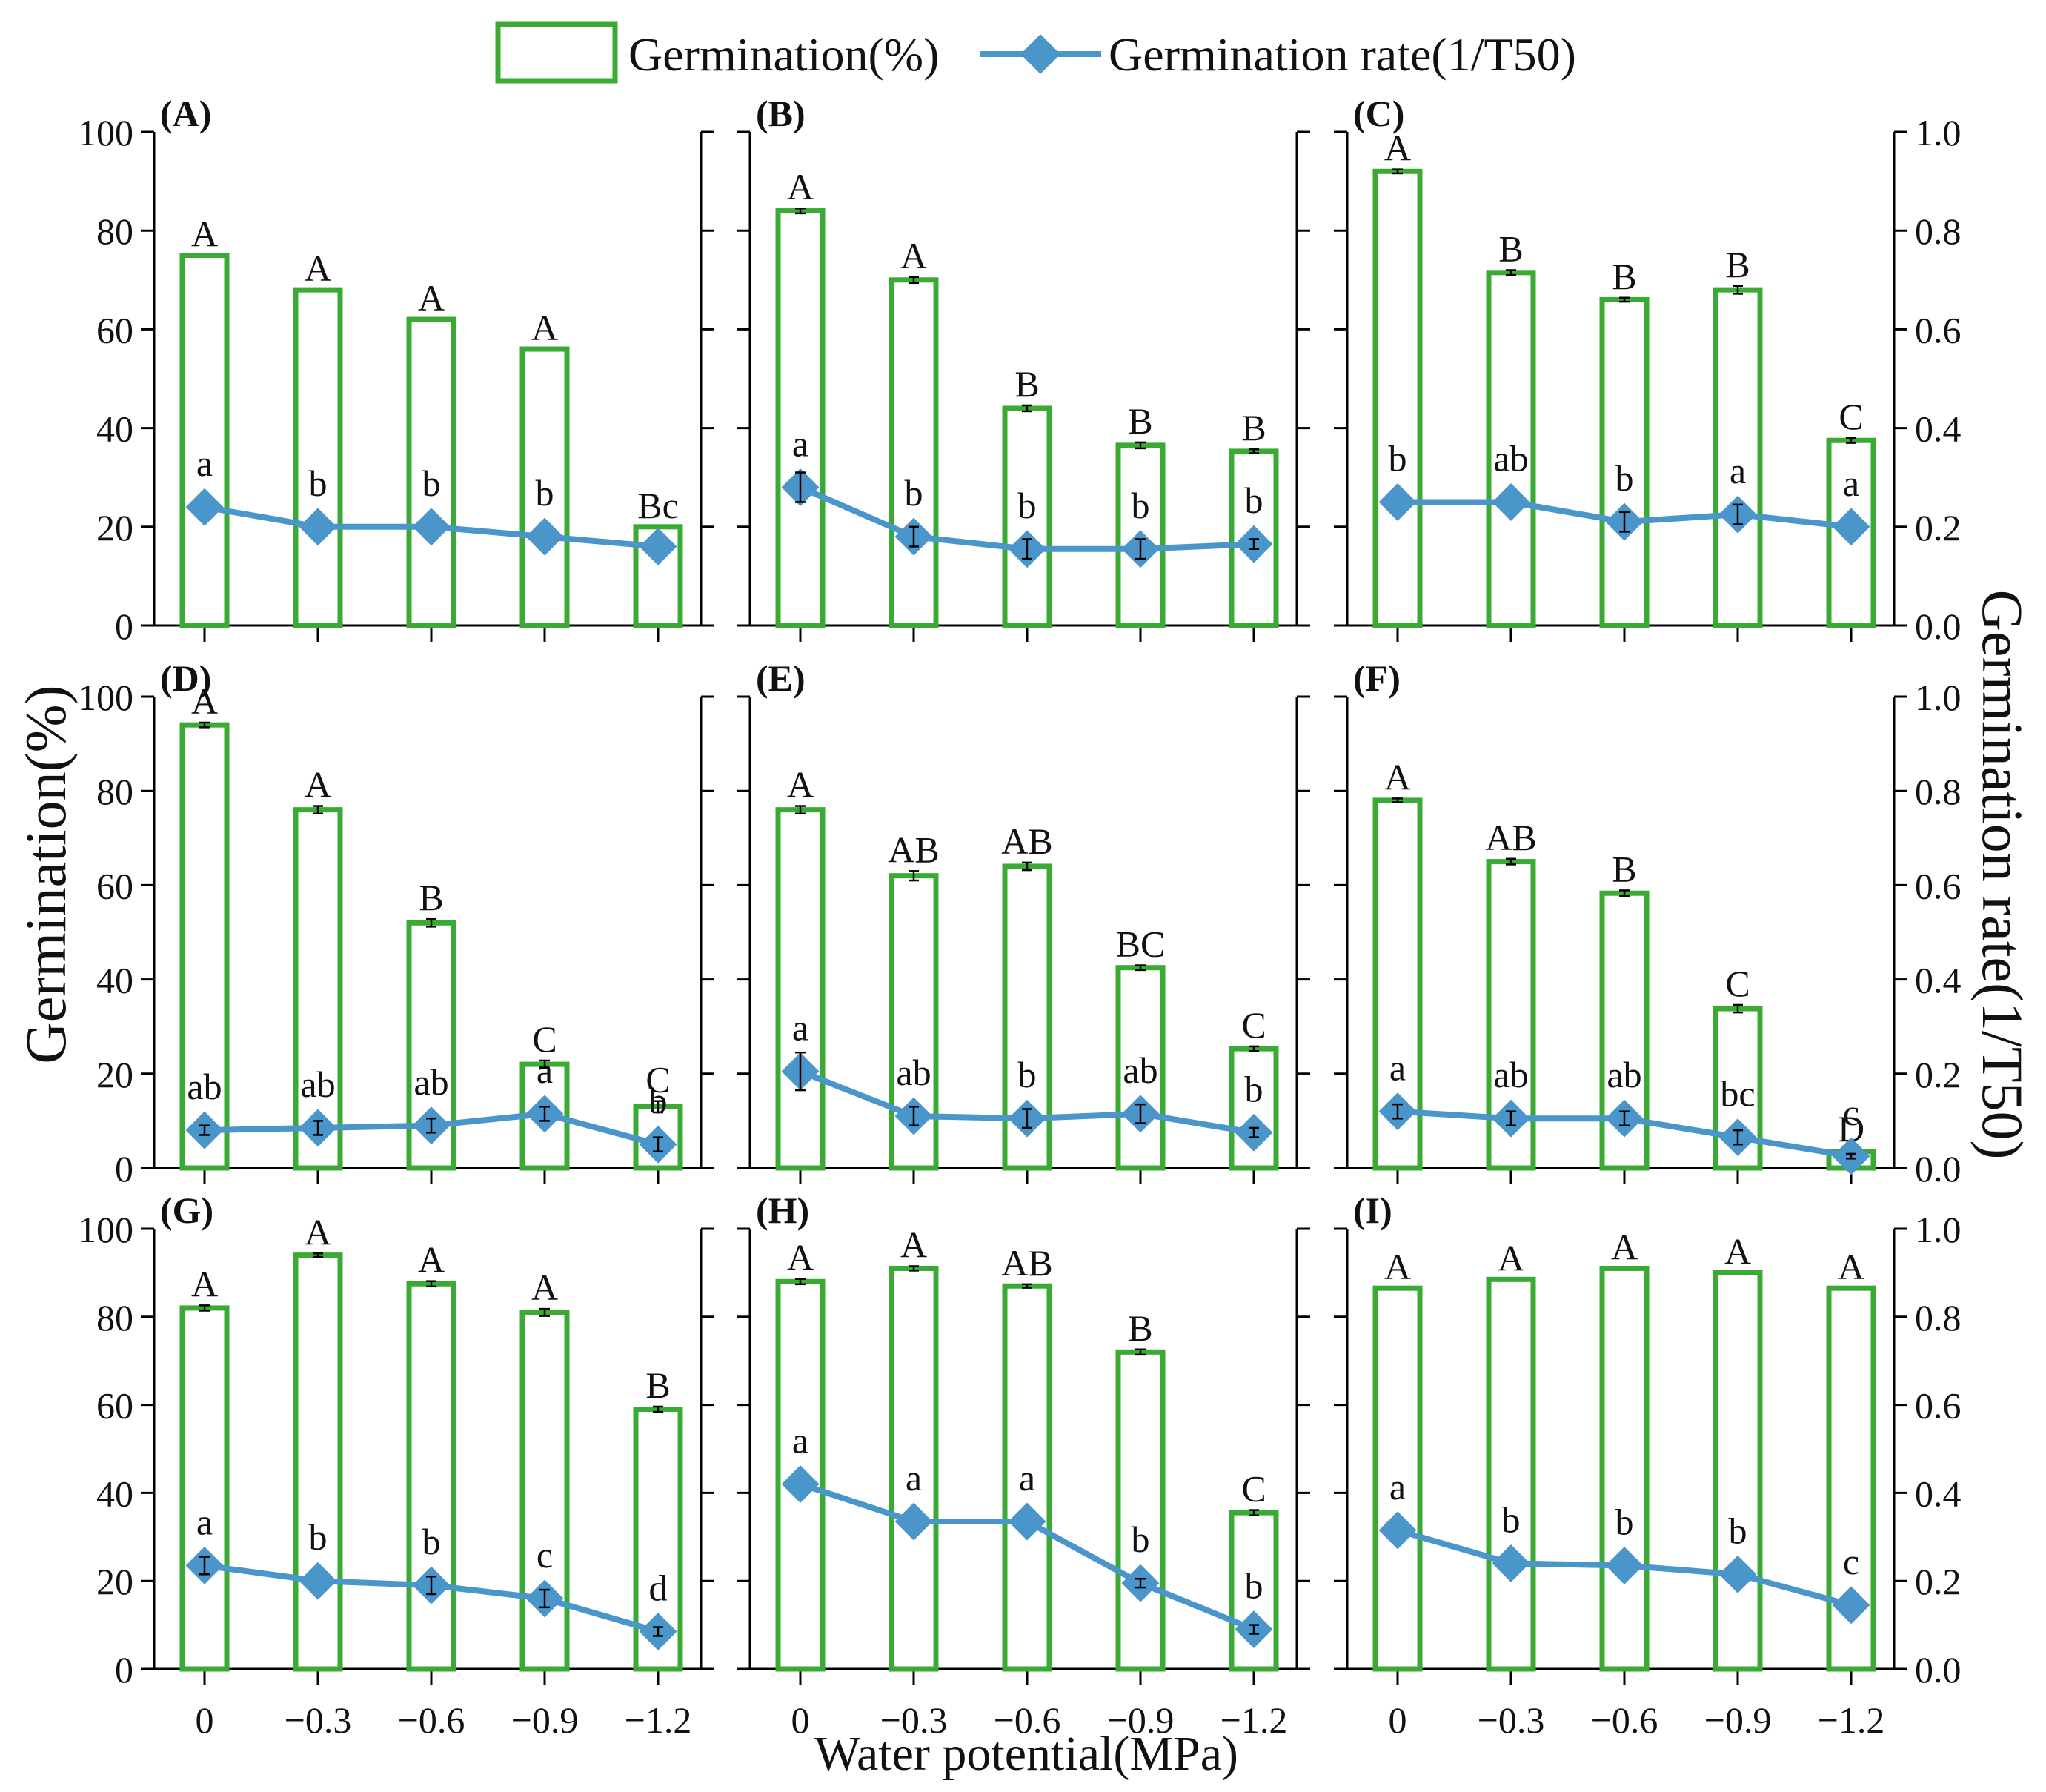  Describe the element at coordinates (783, 55) in the screenshot. I see `legend-bar-label: Germination(%)` at that location.